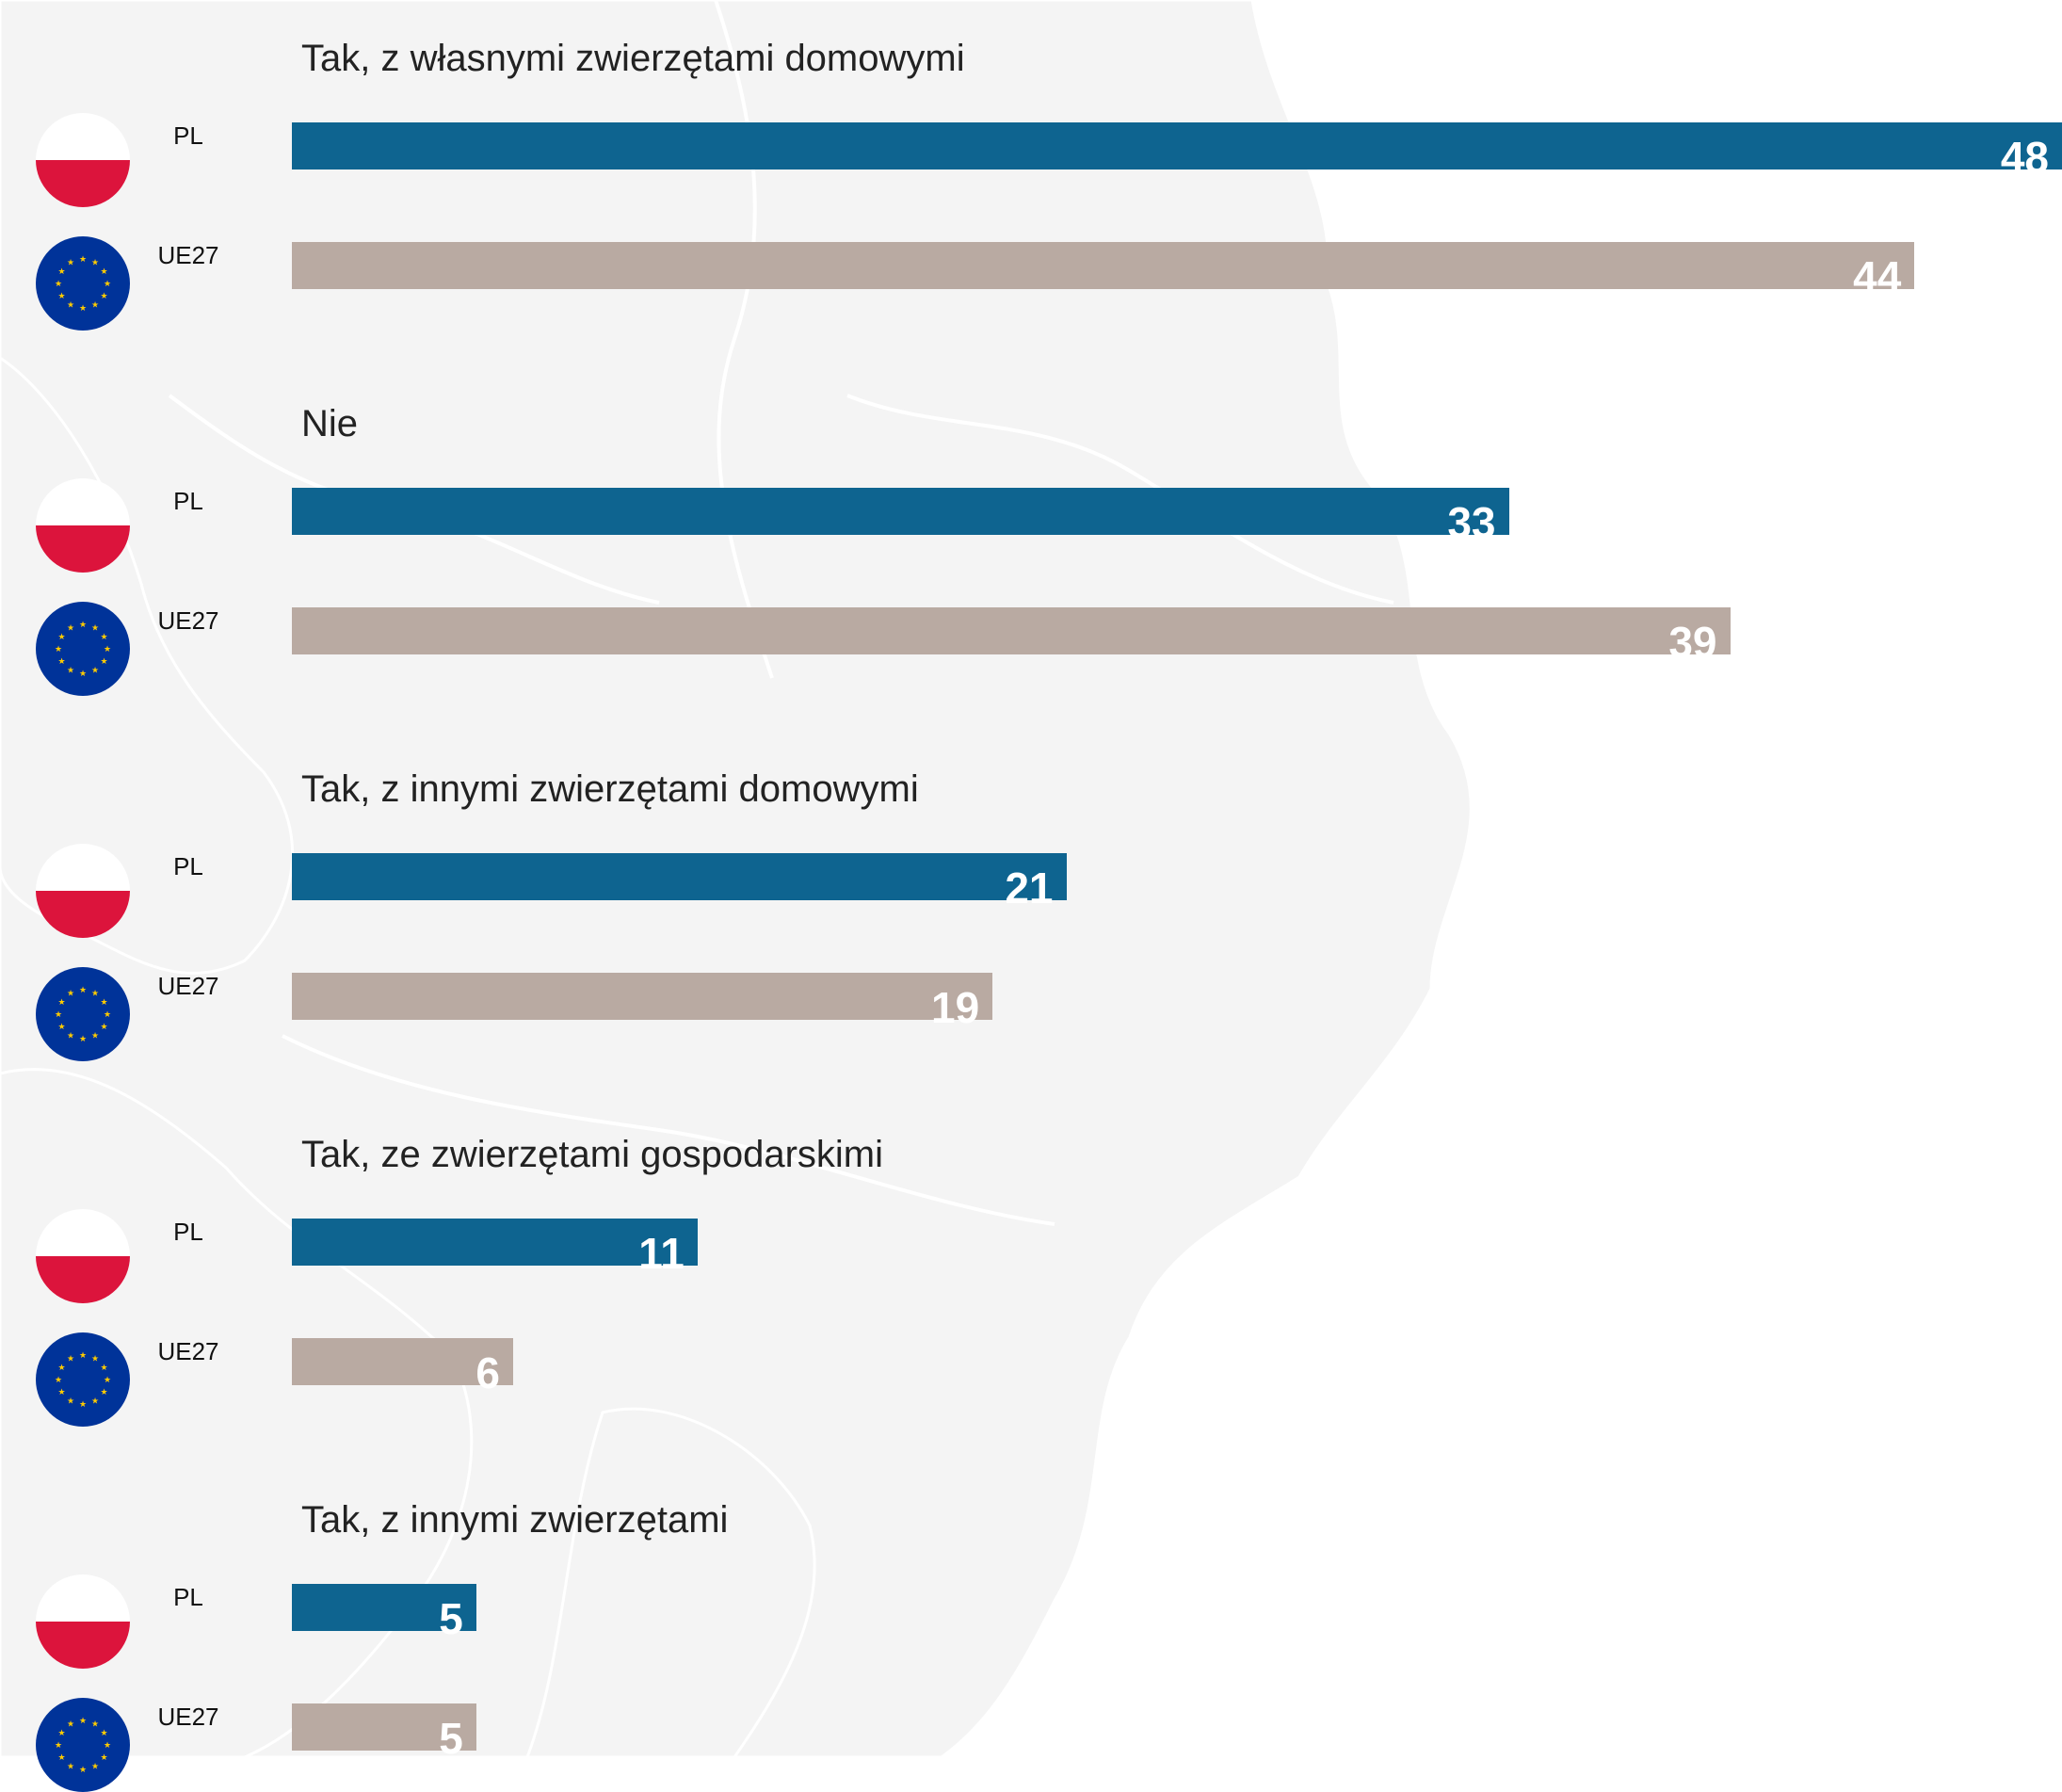 This screenshot has width=2062, height=1792. I want to click on group-title: Tak, z innymi zwierzętami domowymi, so click(610, 789).